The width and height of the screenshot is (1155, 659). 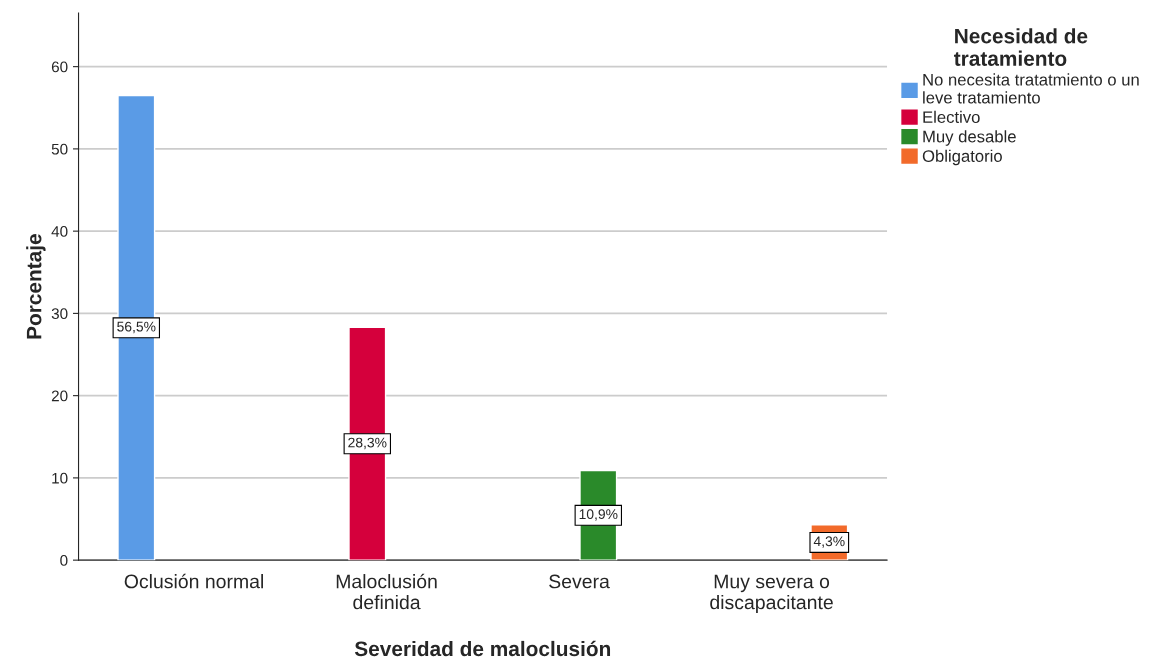 I want to click on y-axis-title: Porcentaje, so click(x=36, y=286).